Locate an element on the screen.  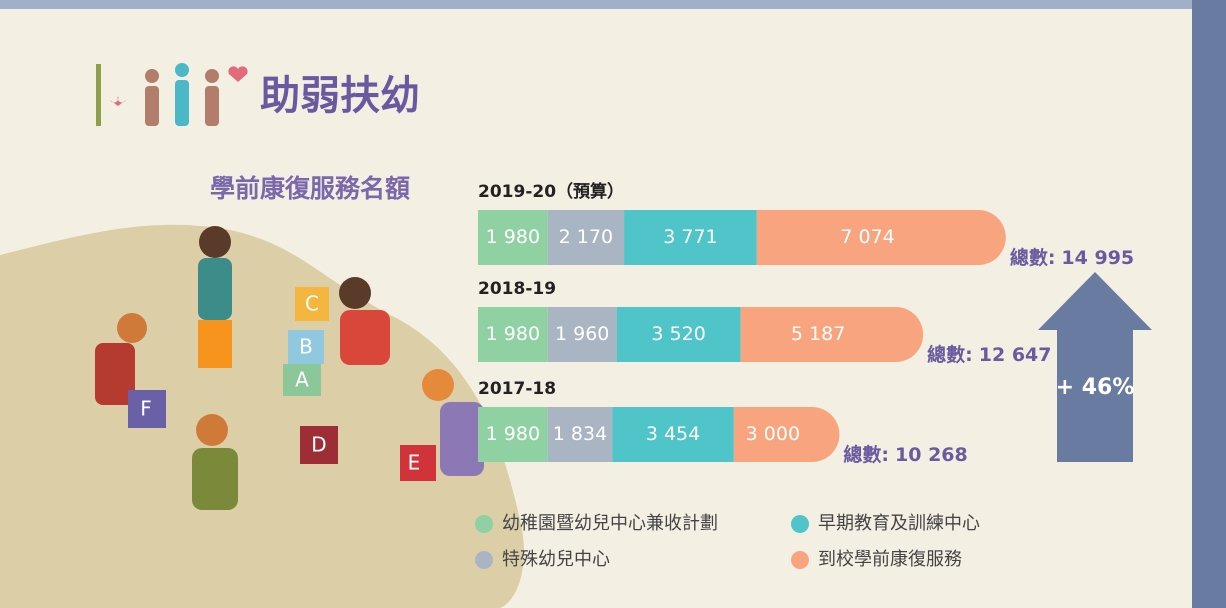
letter-blocks: A B C D E F is located at coordinates (282, 384).